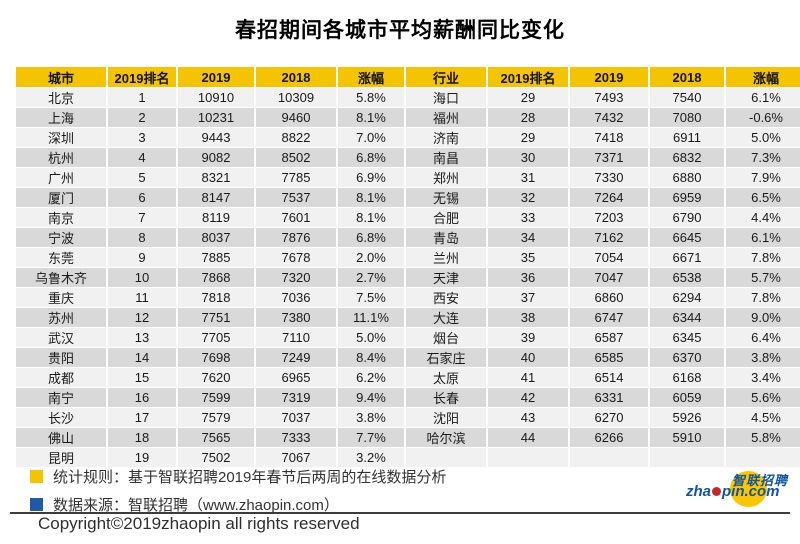 The image size is (800, 544). What do you see at coordinates (371, 417) in the screenshot?
I see `value-cell: 3.8%` at bounding box center [371, 417].